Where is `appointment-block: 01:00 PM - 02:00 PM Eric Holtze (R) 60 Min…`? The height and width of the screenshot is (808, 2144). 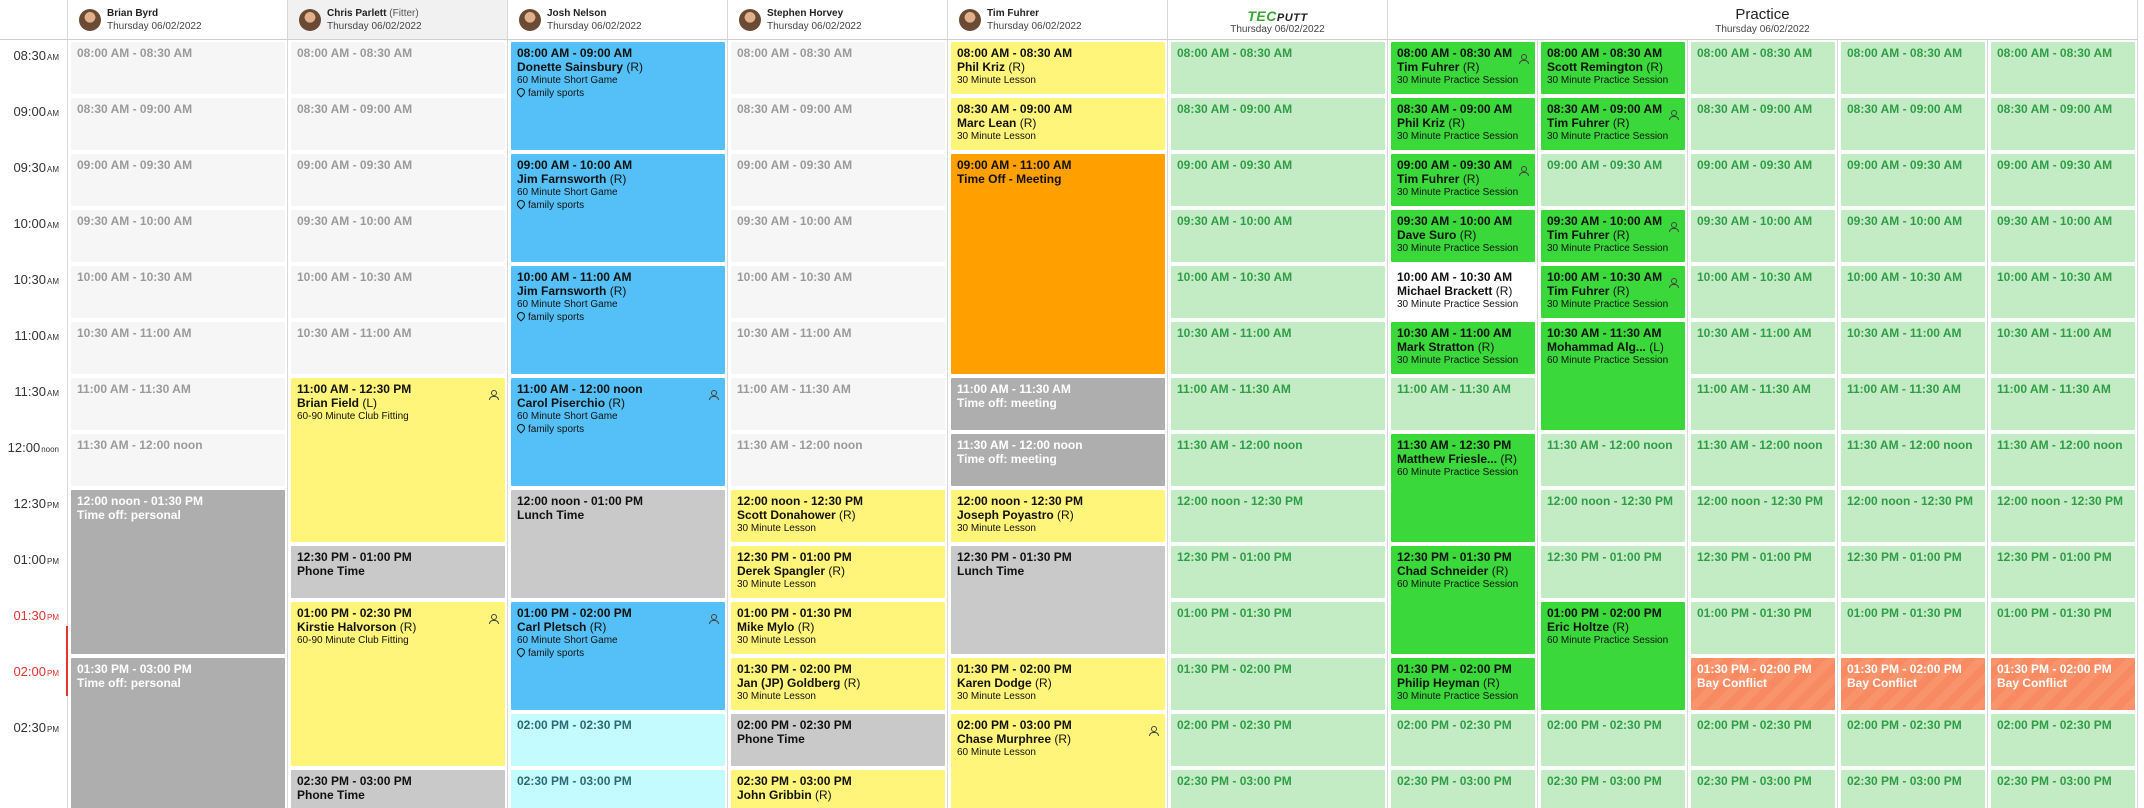
appointment-block: 01:00 PM - 02:00 PM Eric Holtze (R) 60 Min… is located at coordinates (1613, 656).